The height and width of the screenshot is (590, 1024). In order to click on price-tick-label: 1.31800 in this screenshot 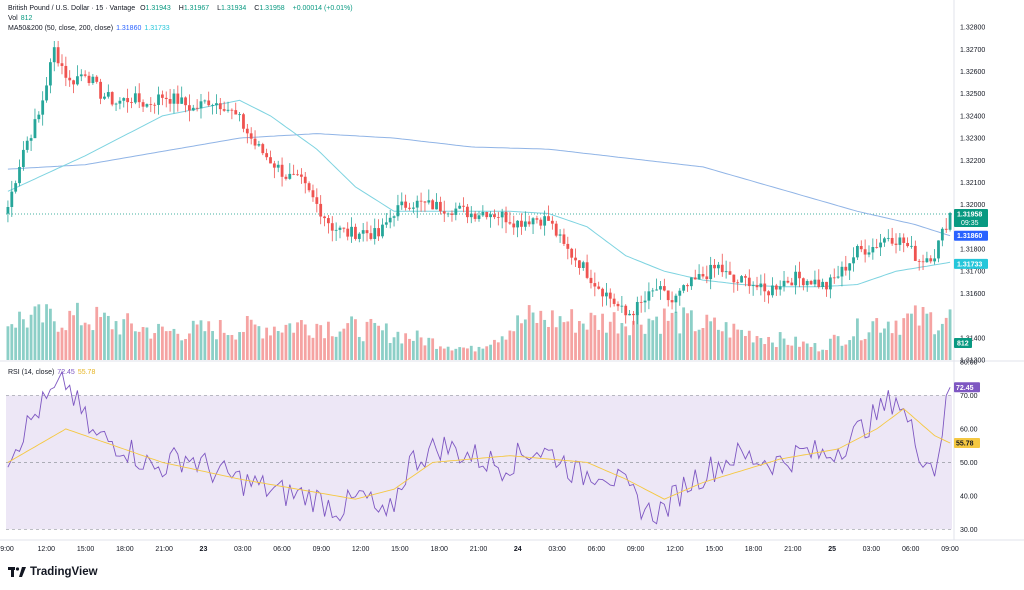, I will do `click(972, 250)`.